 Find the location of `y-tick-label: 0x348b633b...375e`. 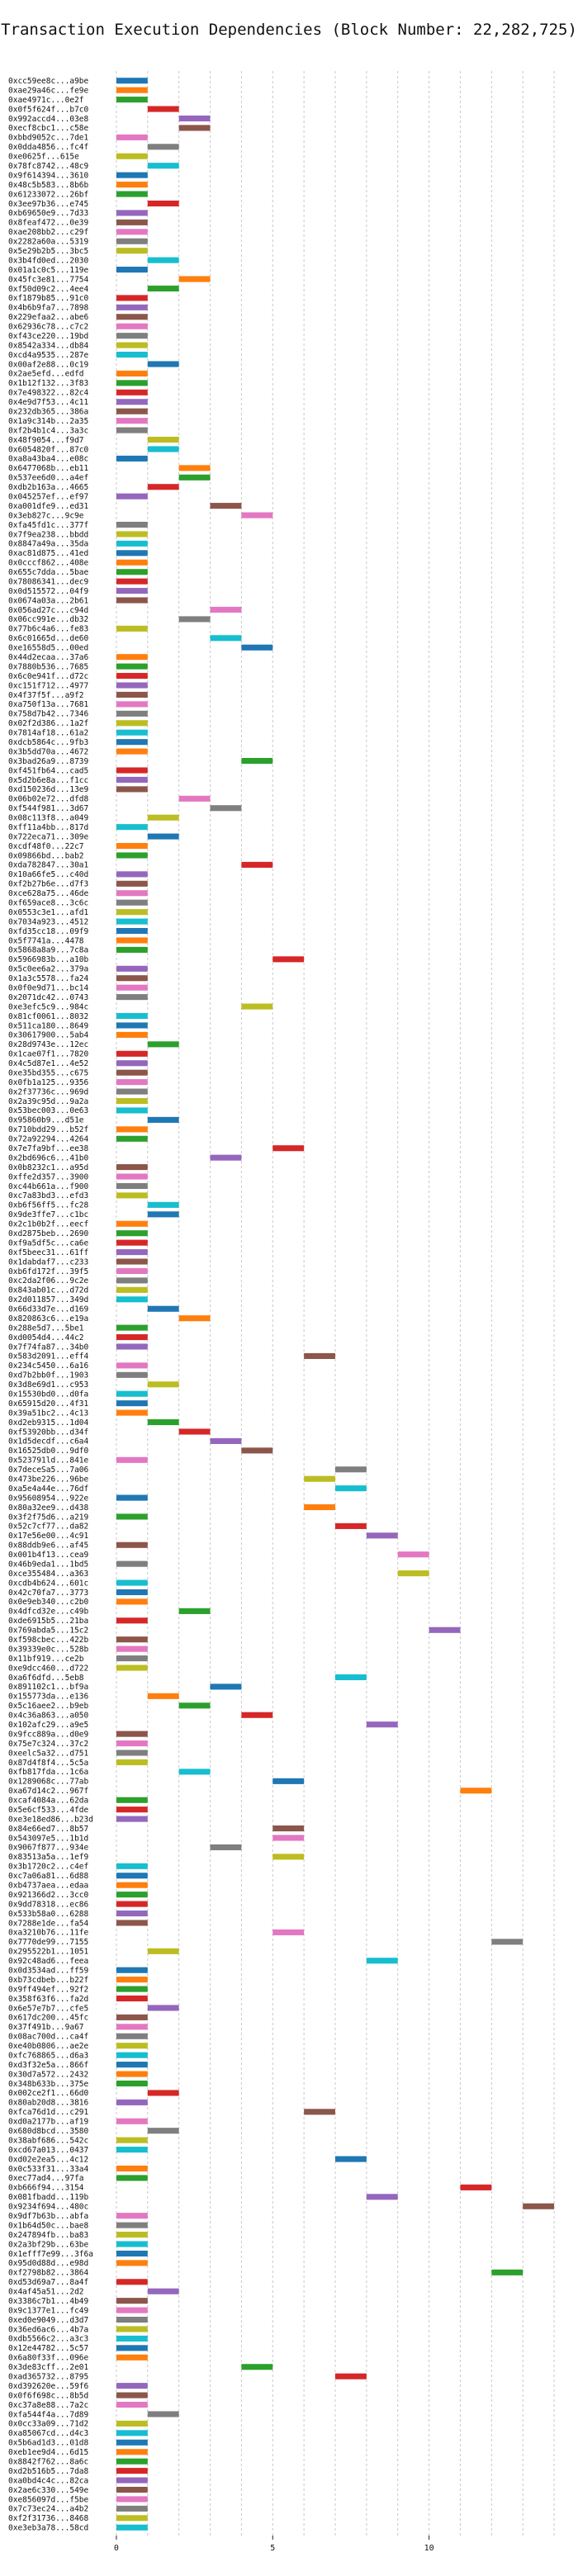

y-tick-label: 0x348b633b...375e is located at coordinates (48, 2084).